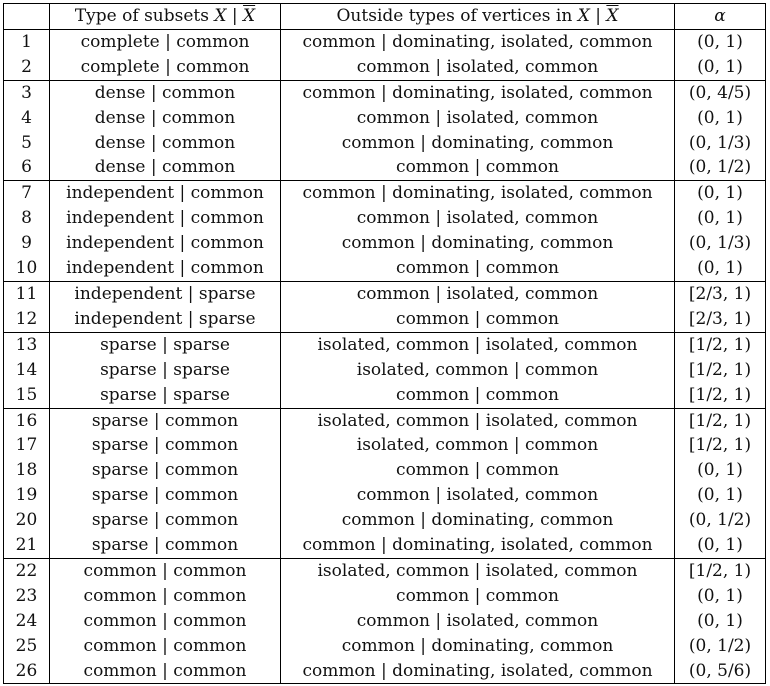 This screenshot has height=686, width=770. I want to click on row-number: 2, so click(26, 67).